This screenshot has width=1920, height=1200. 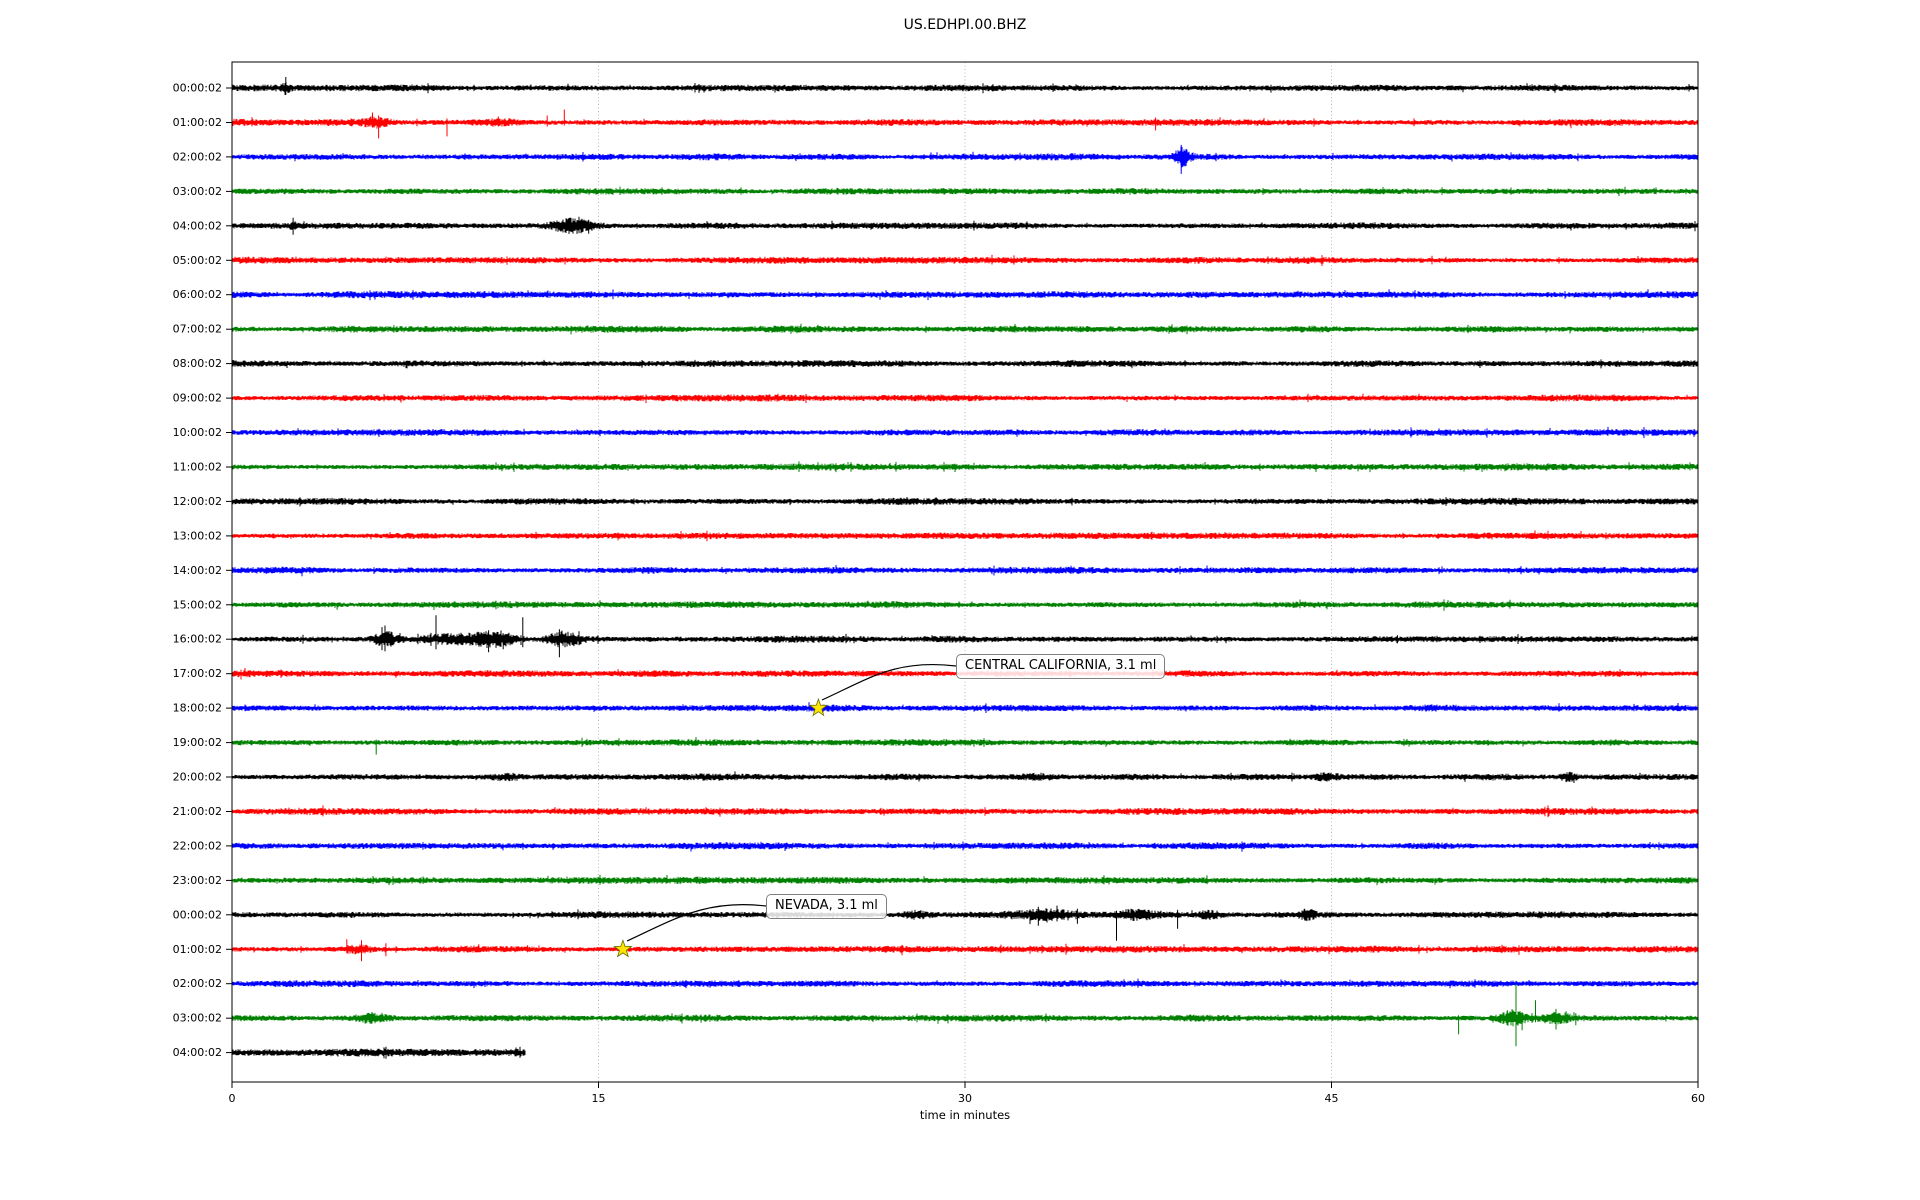 I want to click on chart-title: US.EDHPI.00.BHZ, so click(x=965, y=25).